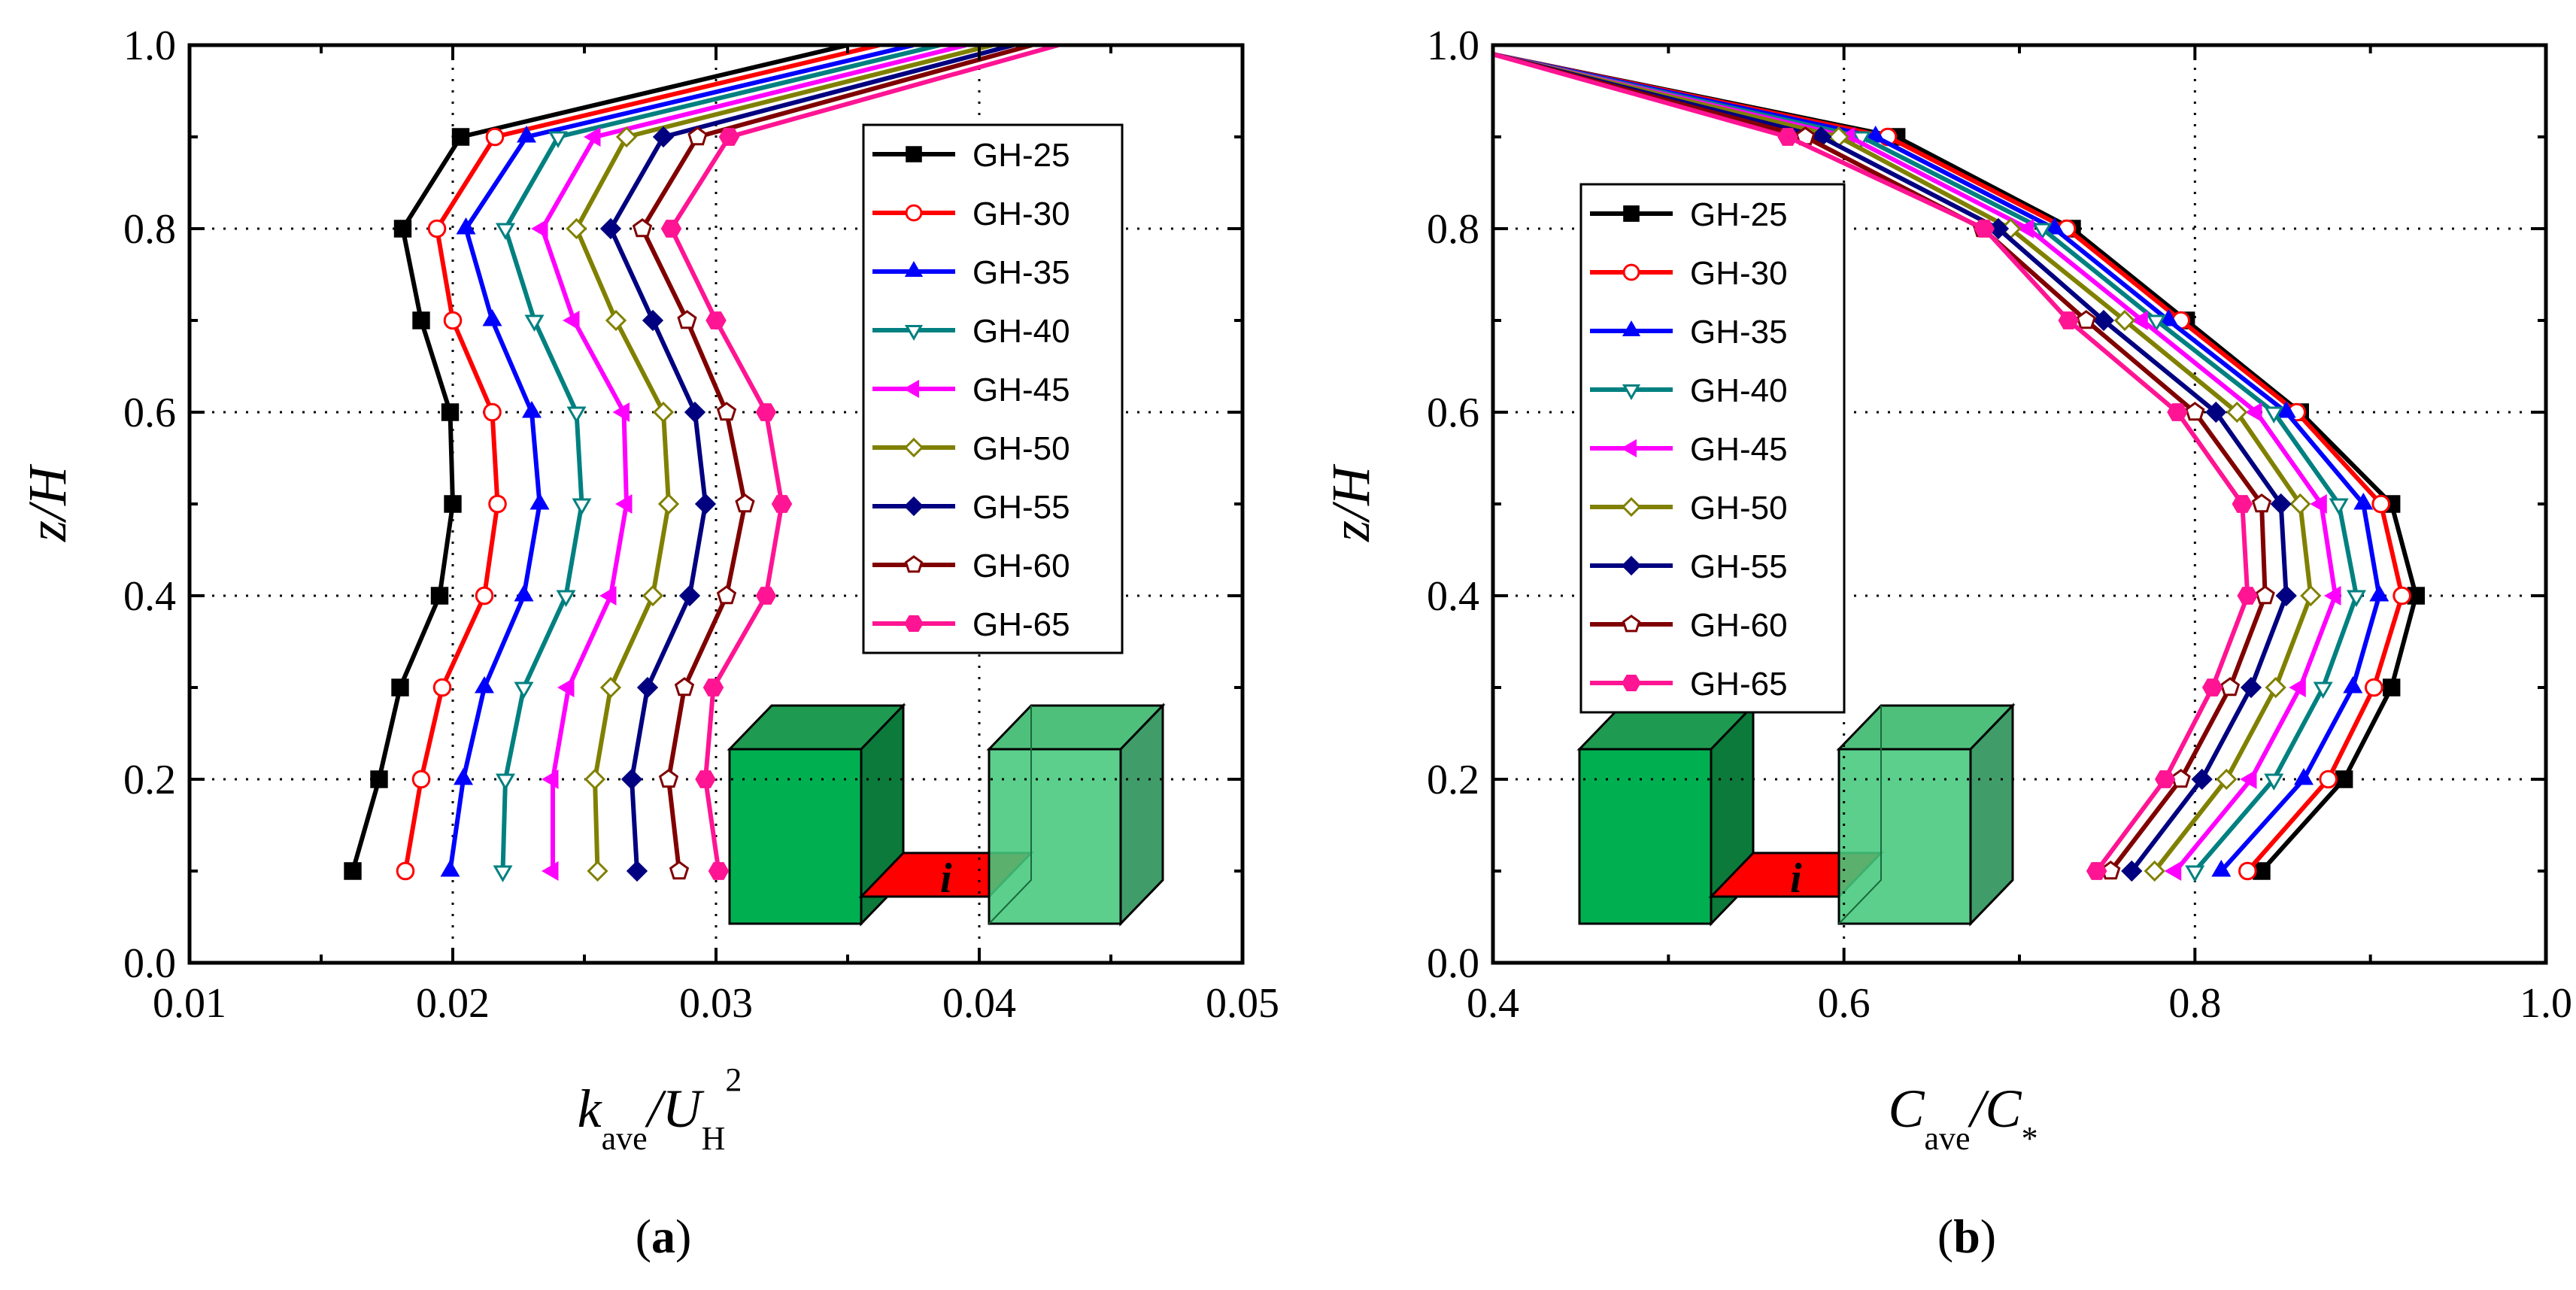 The width and height of the screenshot is (2576, 1290). What do you see at coordinates (1739, 566) in the screenshot?
I see `legend-label: GH-55` at bounding box center [1739, 566].